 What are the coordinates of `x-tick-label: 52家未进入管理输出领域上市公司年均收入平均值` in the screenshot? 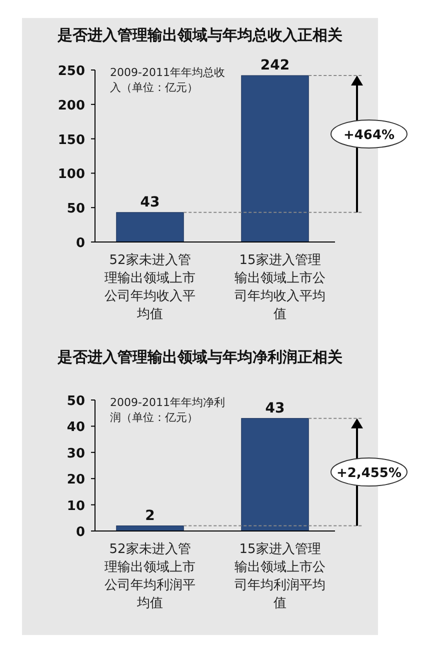 It's located at (150, 287).